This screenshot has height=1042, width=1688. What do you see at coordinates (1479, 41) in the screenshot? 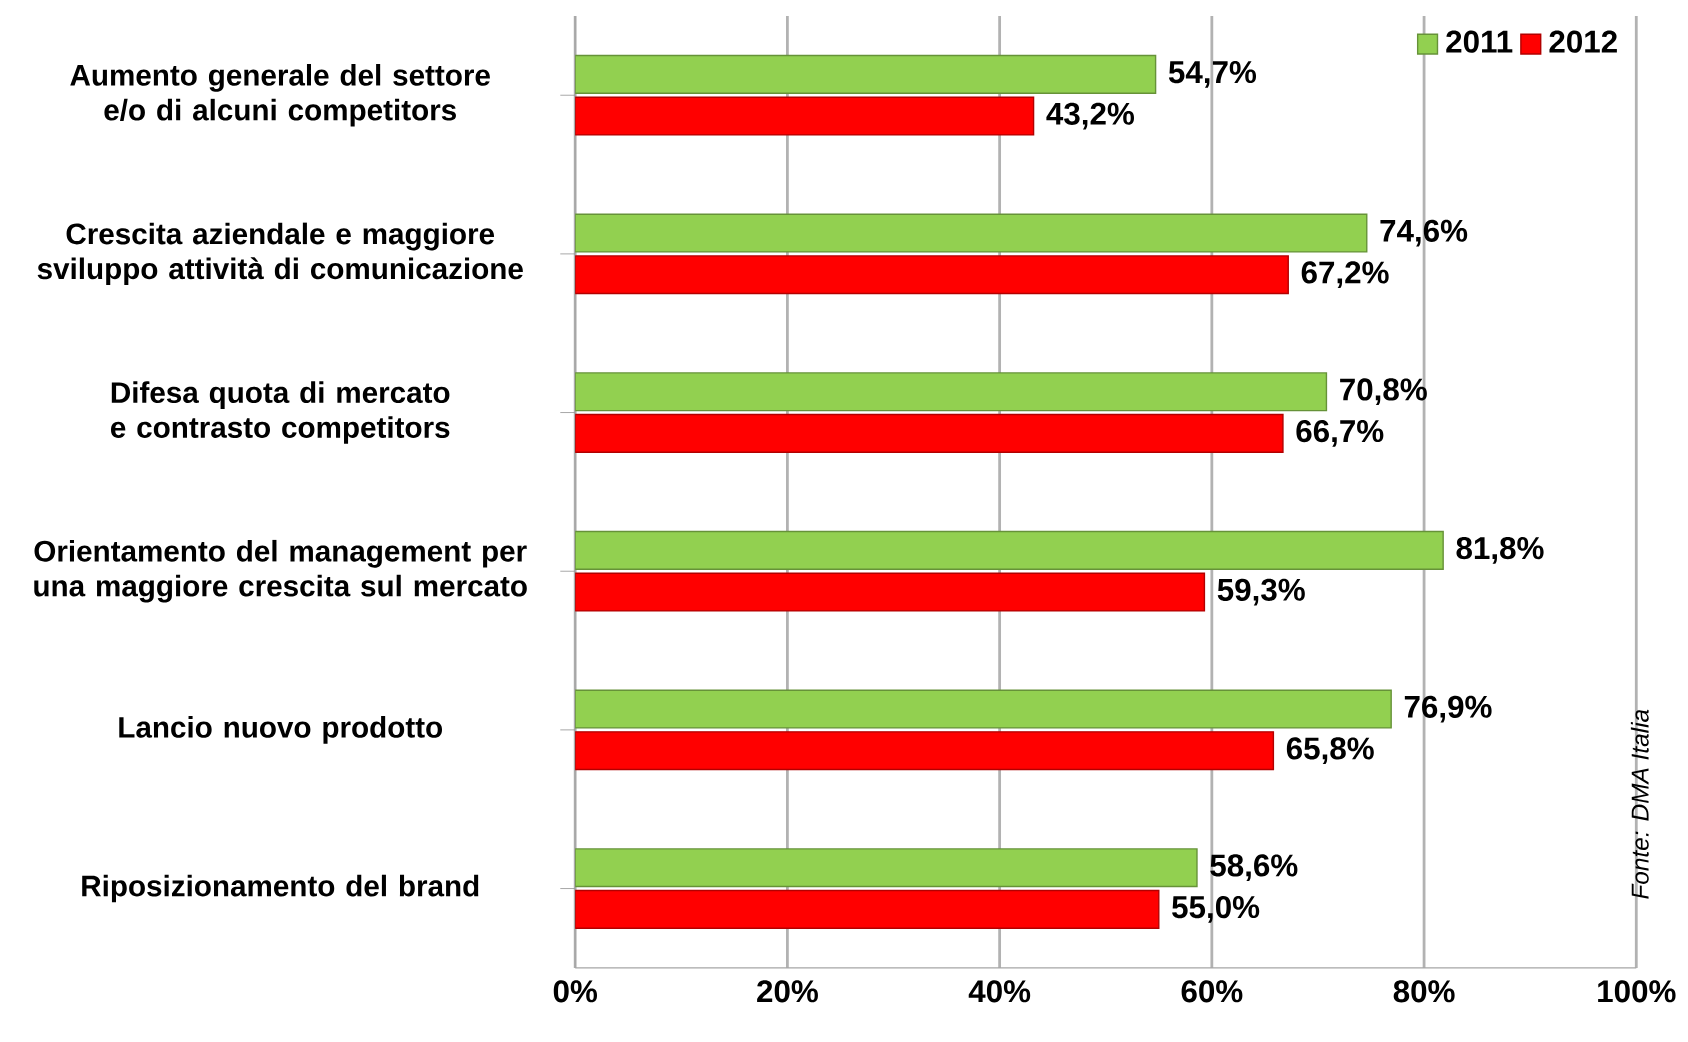
I see `legend-label: 2011` at bounding box center [1479, 41].